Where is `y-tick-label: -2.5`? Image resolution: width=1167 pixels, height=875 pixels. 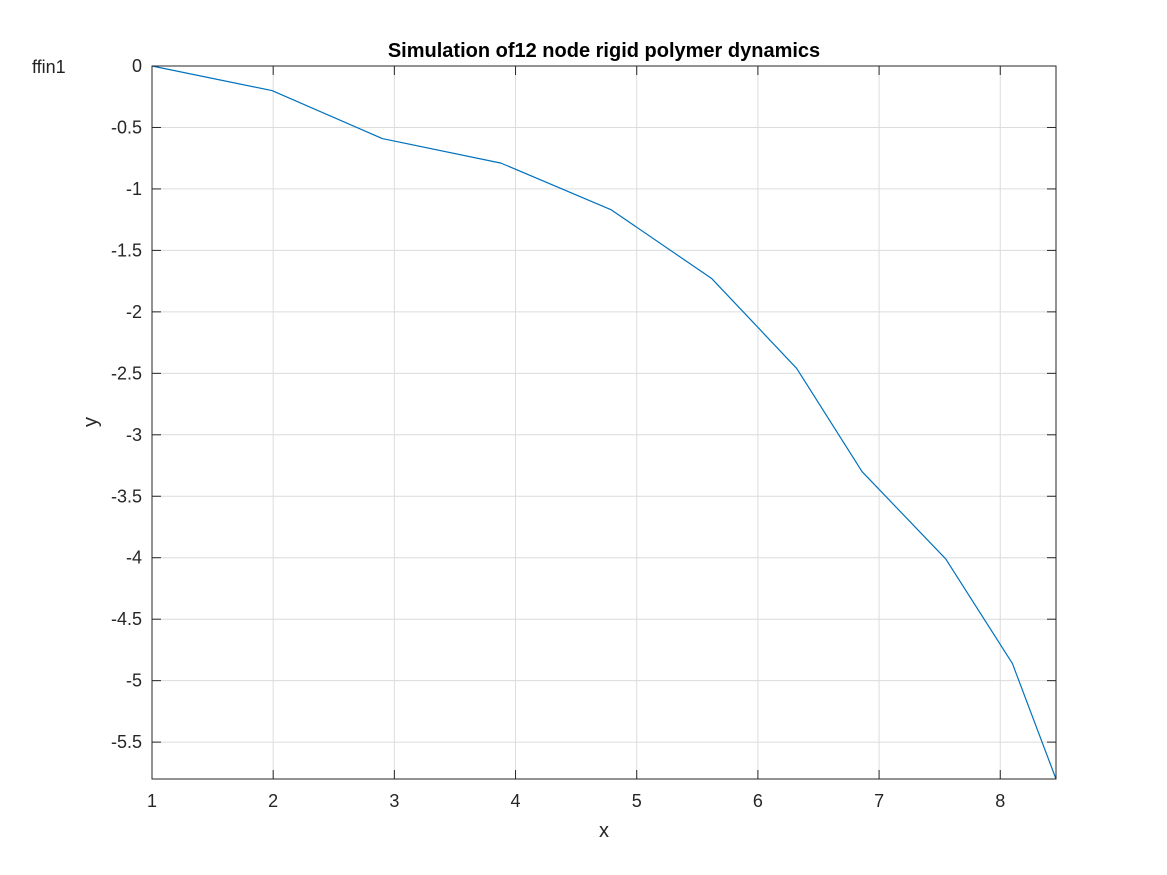
y-tick-label: -2.5 is located at coordinates (126, 373).